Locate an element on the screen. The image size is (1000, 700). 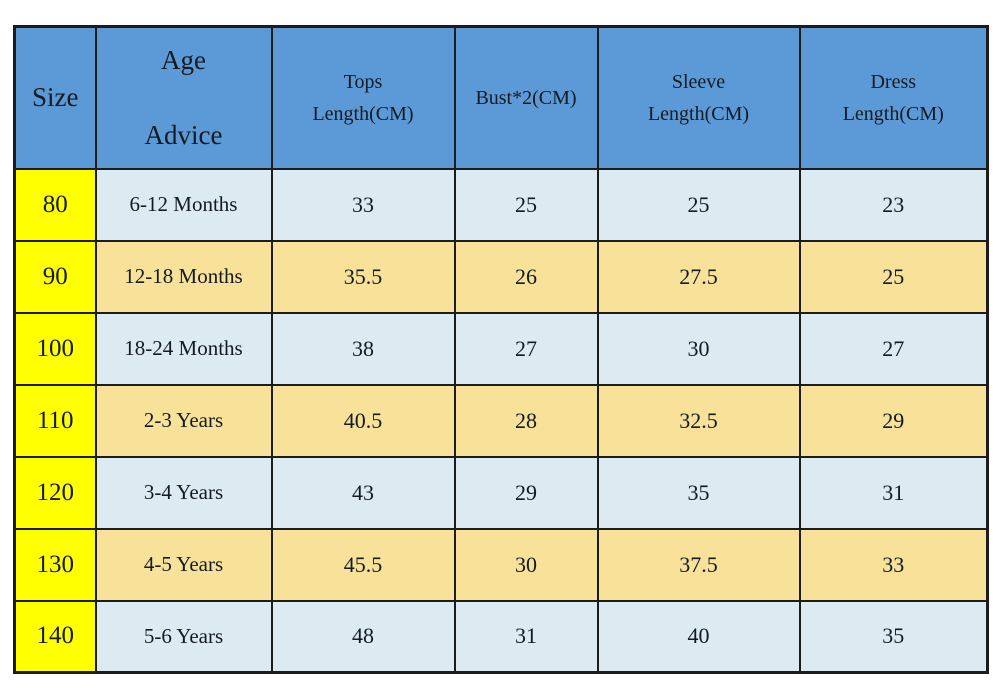
table-row-size-120: 120 3-4 Years 43 29 35 31 is located at coordinates (501, 492).